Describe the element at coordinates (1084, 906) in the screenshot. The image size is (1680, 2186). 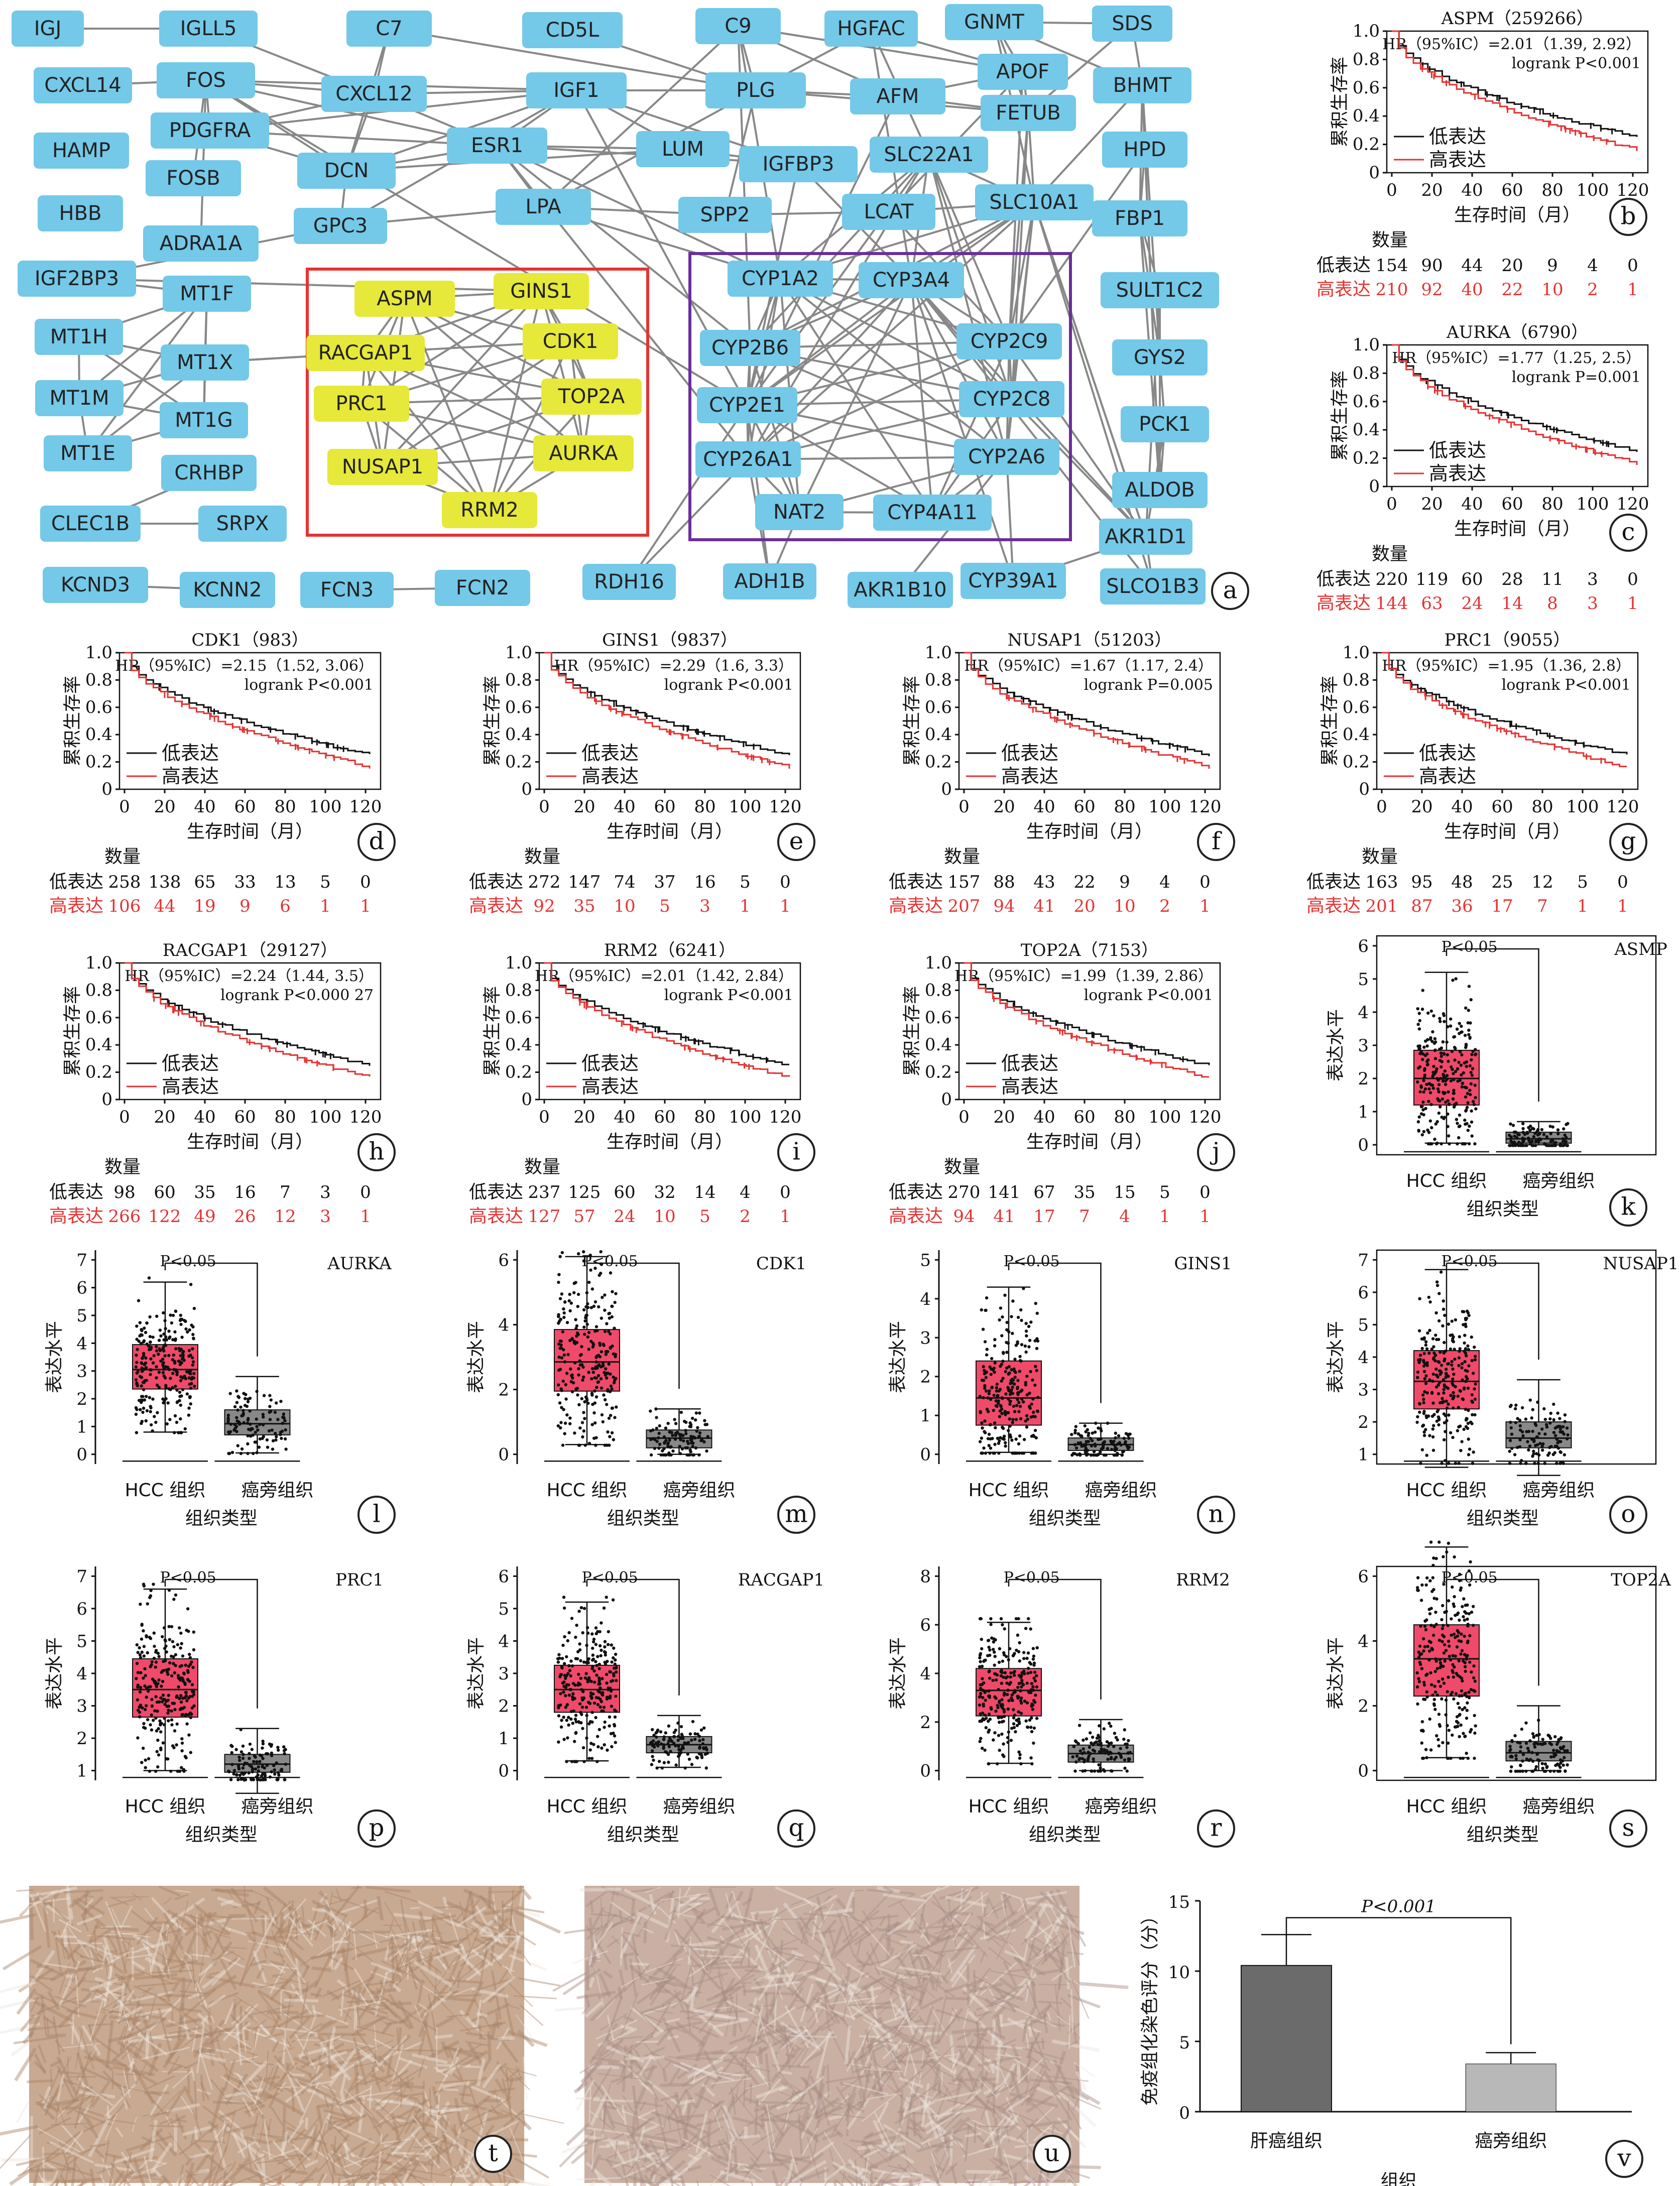
I see `risk-count-high: 20` at that location.